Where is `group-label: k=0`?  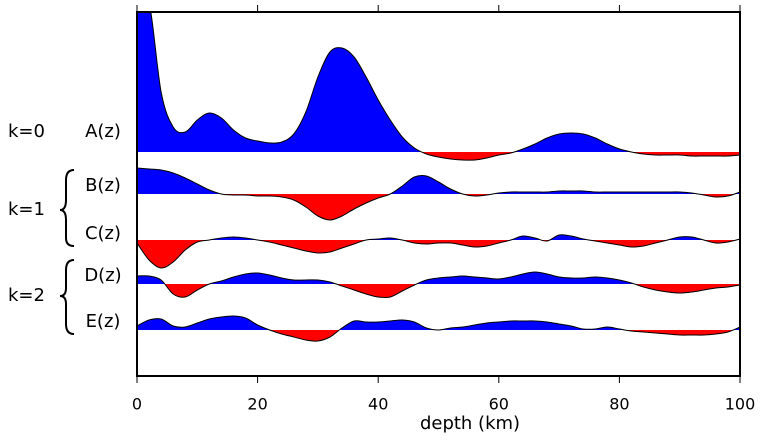
group-label: k=0 is located at coordinates (26, 131).